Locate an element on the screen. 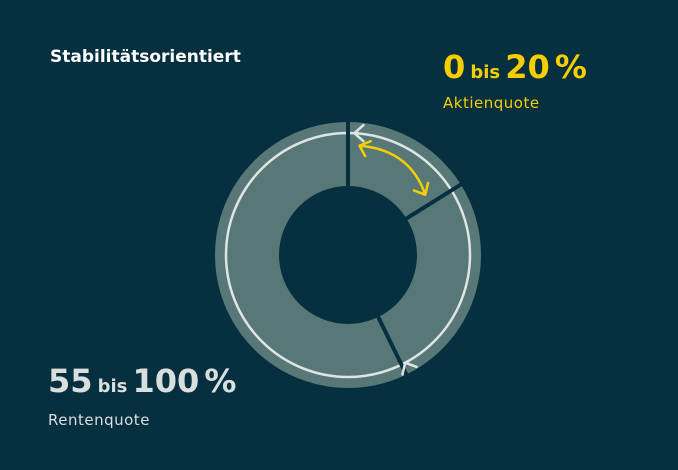 Image resolution: width=678 pixels, height=470 pixels. equity-arrow is located at coordinates (393, 170).